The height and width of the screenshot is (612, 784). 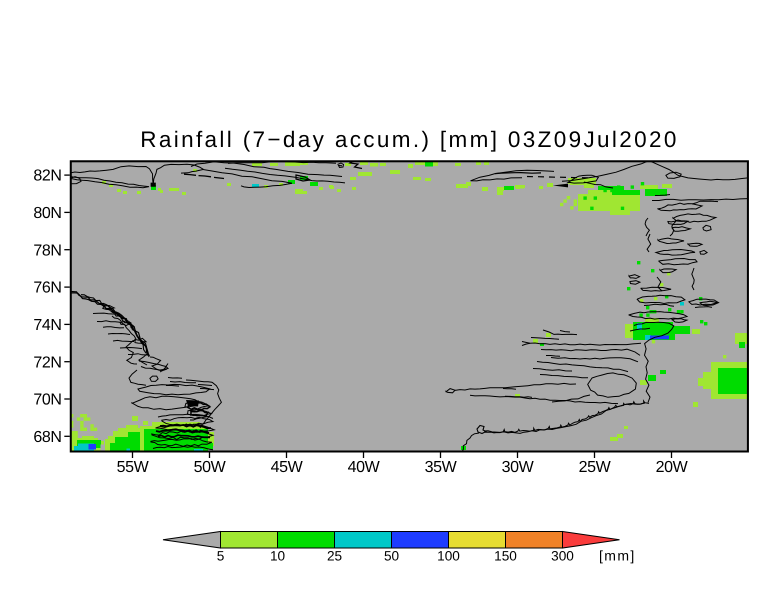 What do you see at coordinates (562, 555) in the screenshot?
I see `svg-text: 300` at bounding box center [562, 555].